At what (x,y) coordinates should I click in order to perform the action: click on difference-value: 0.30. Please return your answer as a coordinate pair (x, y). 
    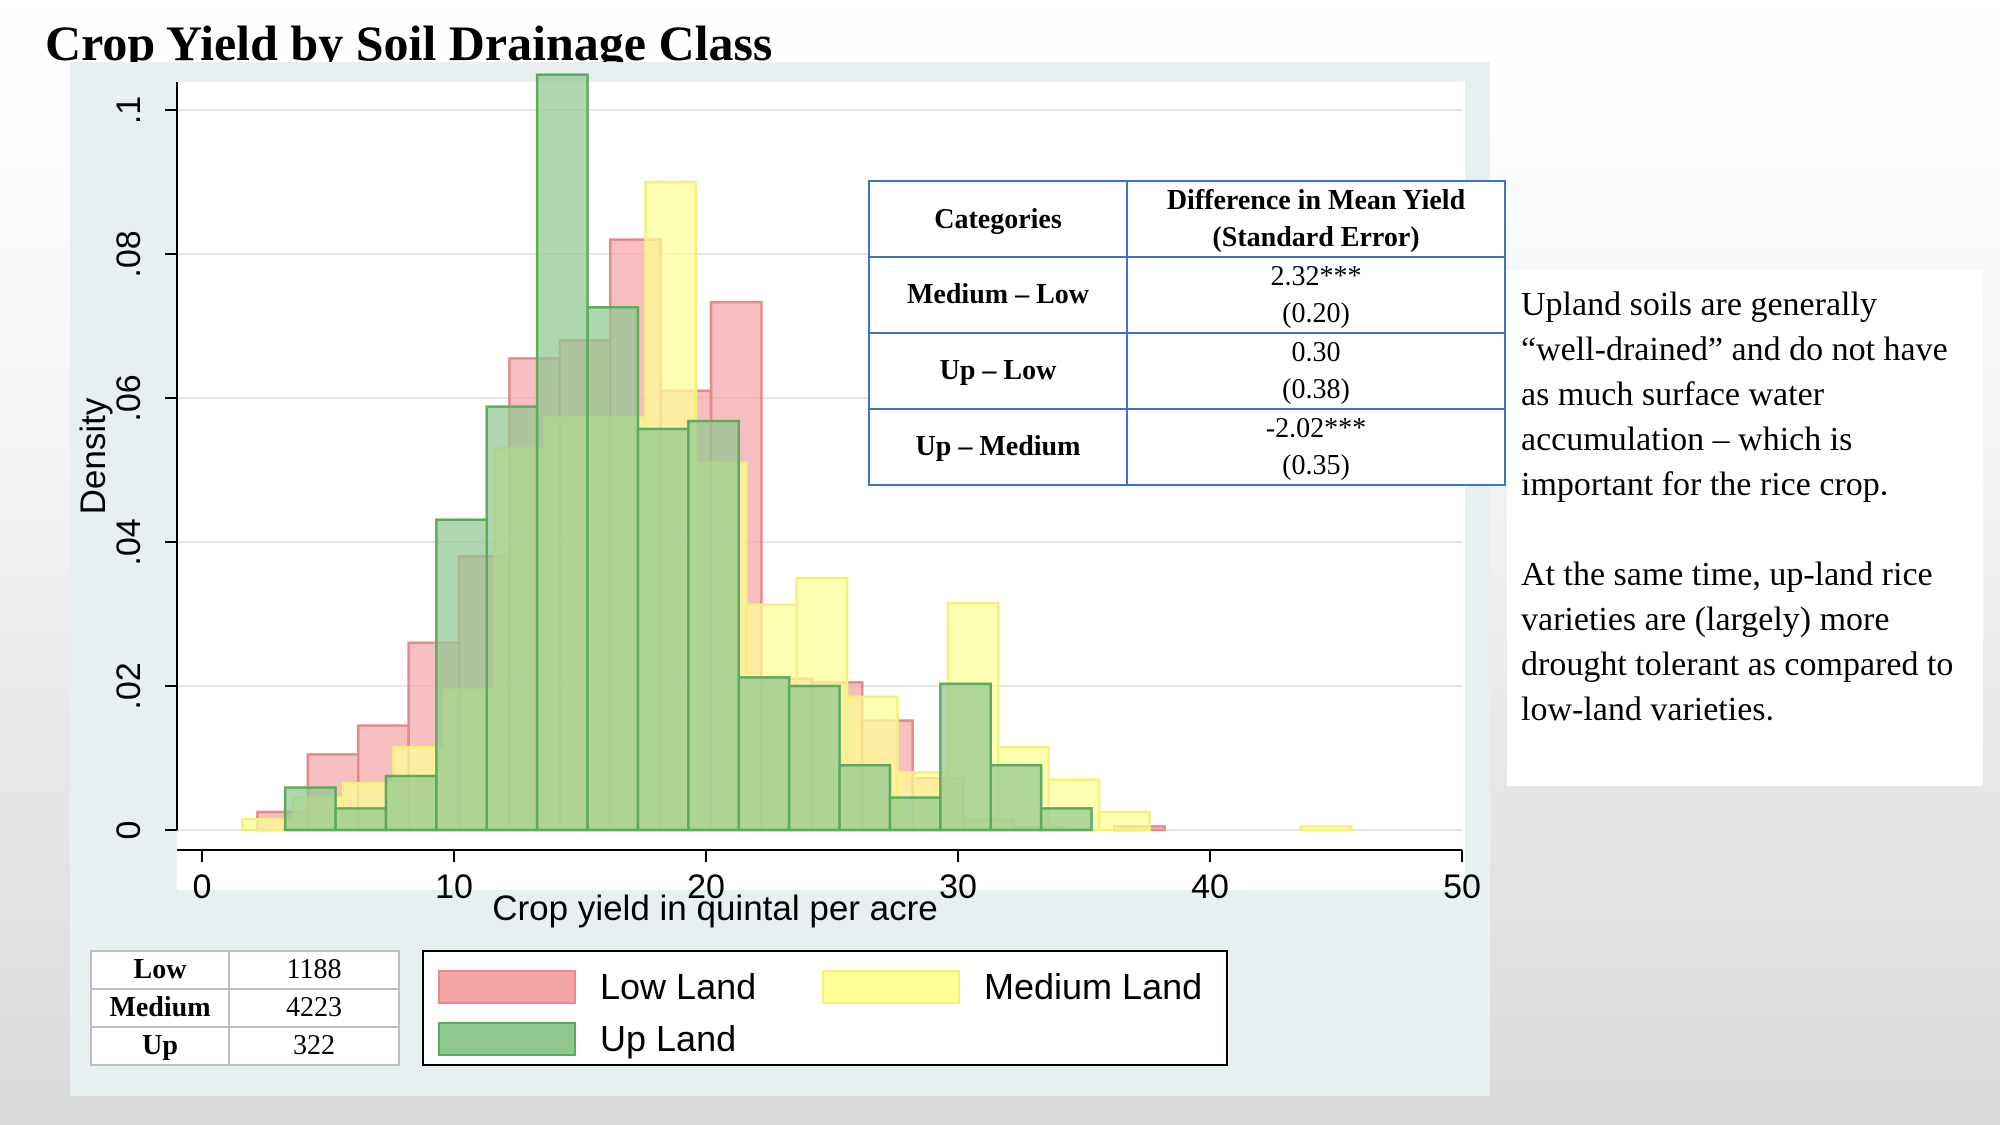
    Looking at the image, I should click on (1316, 352).